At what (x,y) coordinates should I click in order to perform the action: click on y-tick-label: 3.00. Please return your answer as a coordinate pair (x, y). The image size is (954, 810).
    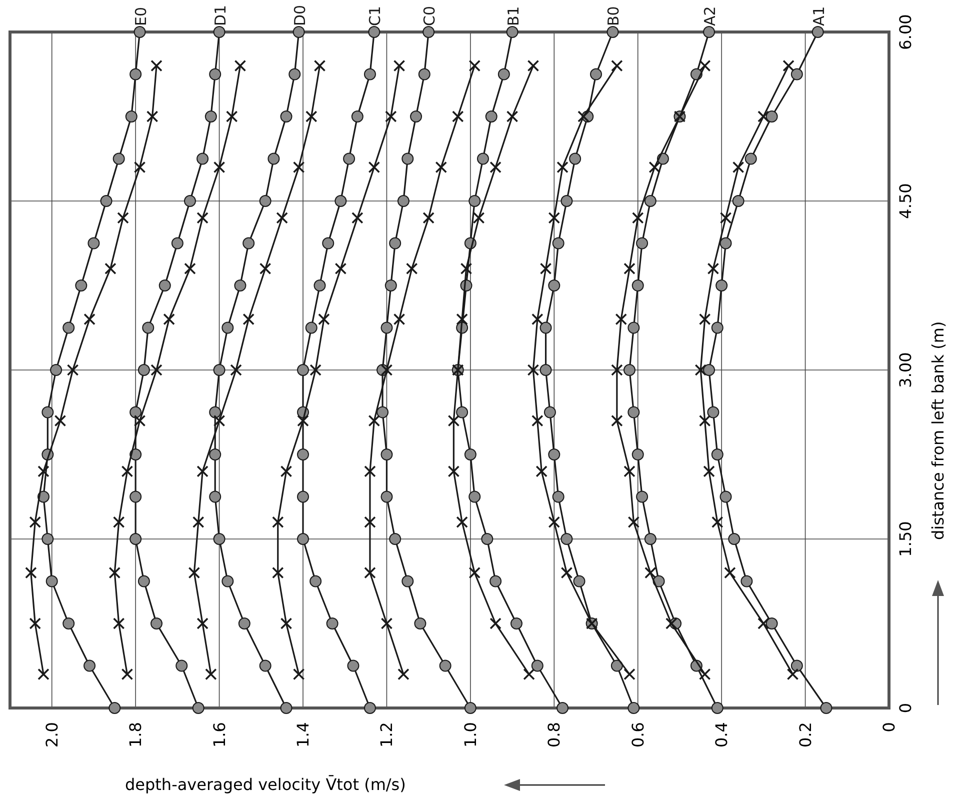
    Looking at the image, I should click on (905, 370).